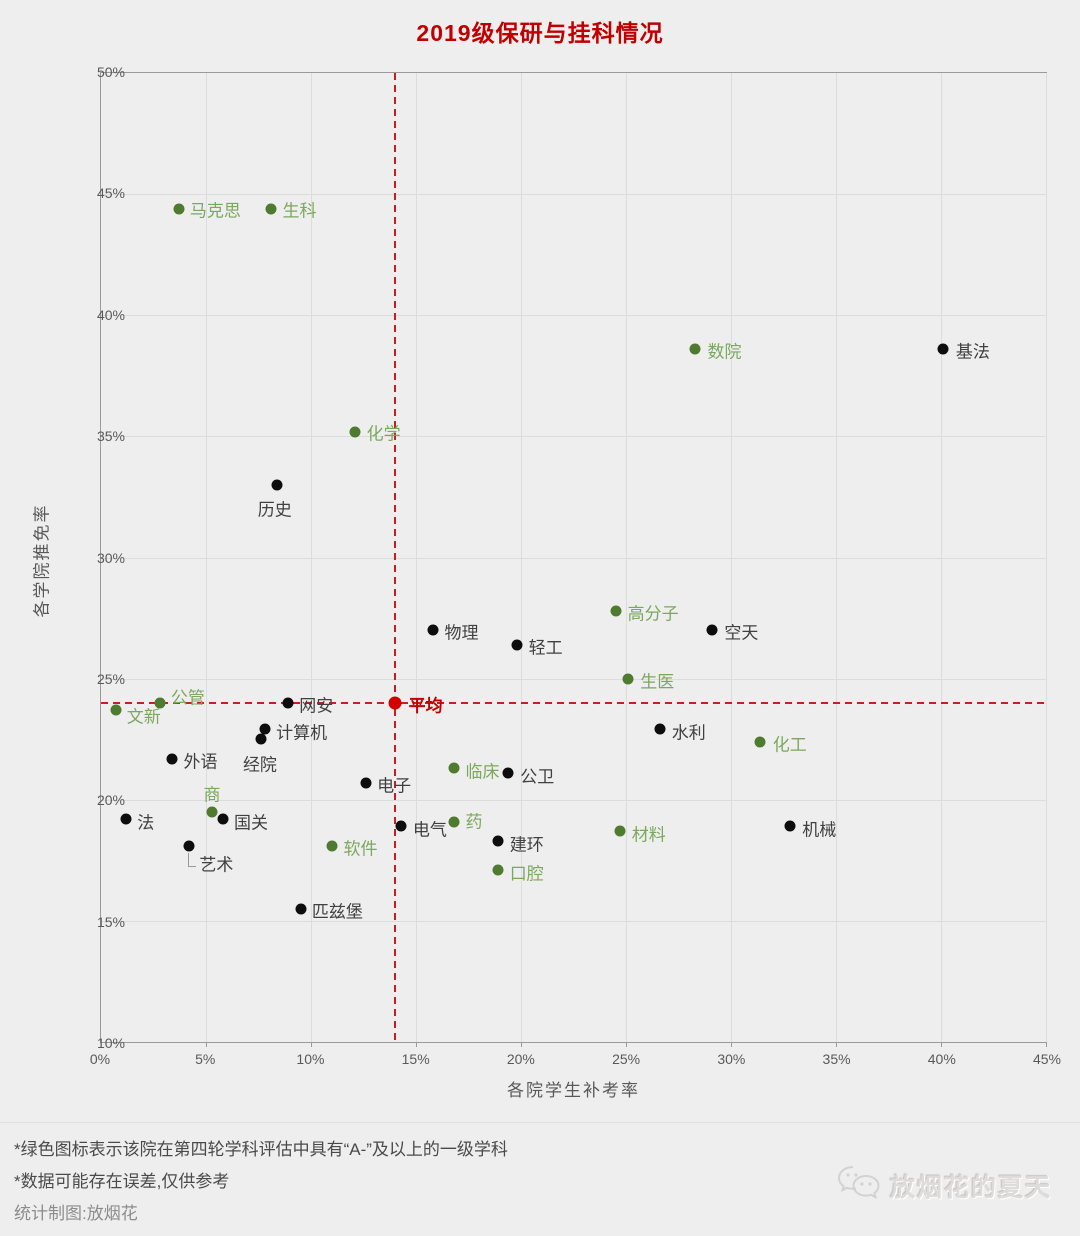 The height and width of the screenshot is (1236, 1080). Describe the element at coordinates (259, 765) in the screenshot. I see `data-point-label: 经院` at that location.